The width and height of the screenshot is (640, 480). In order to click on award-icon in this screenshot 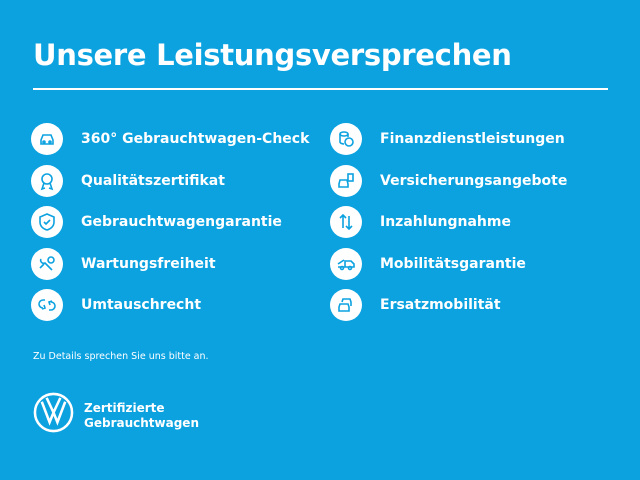, I will do `click(47, 181)`.